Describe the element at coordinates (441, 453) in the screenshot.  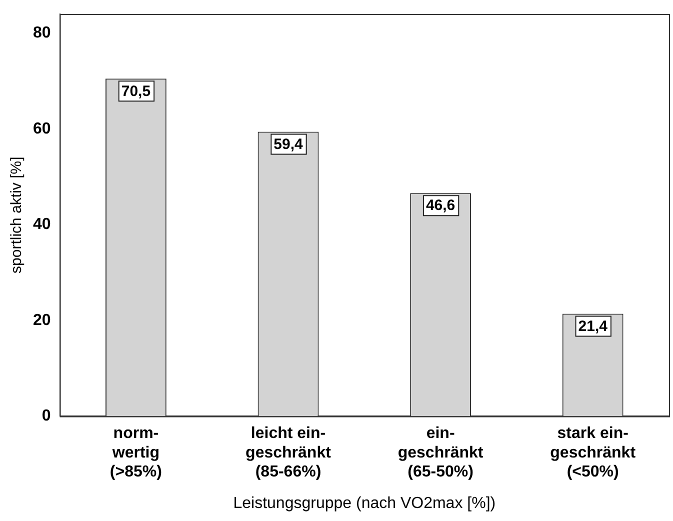
I see `x-tick-label: ein- geschränkt (65-50%)` at that location.